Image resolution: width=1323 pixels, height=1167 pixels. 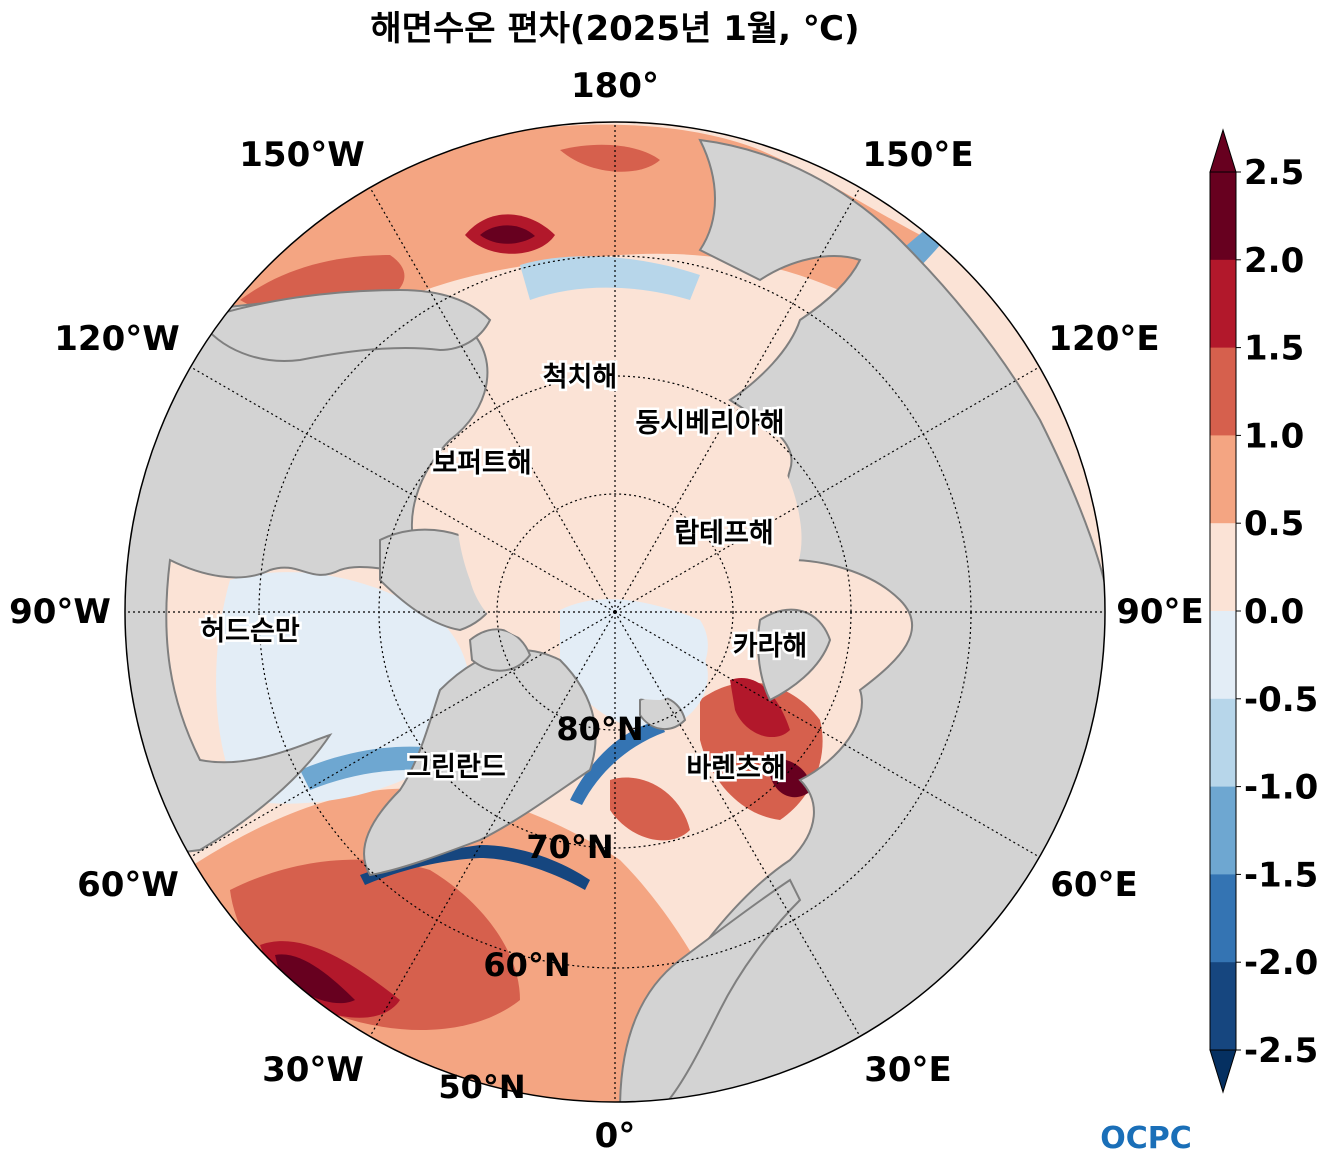 What do you see at coordinates (615, 1136) in the screenshot?
I see `lon-label-0: 0°` at bounding box center [615, 1136].